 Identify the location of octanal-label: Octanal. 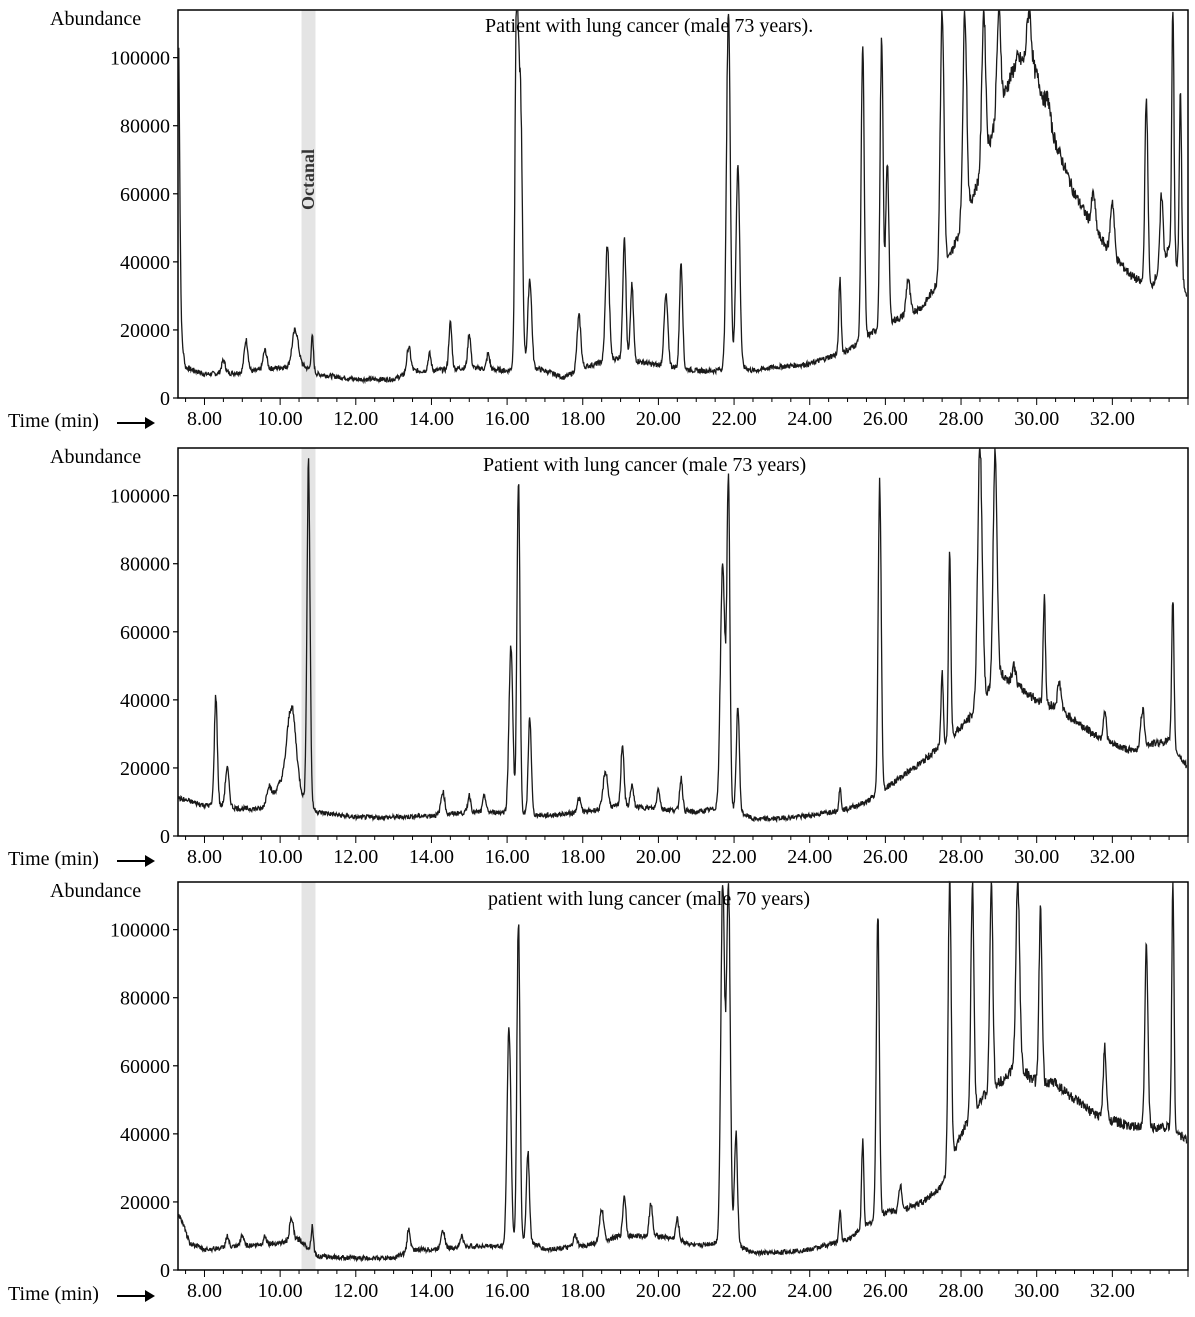
(308, 179).